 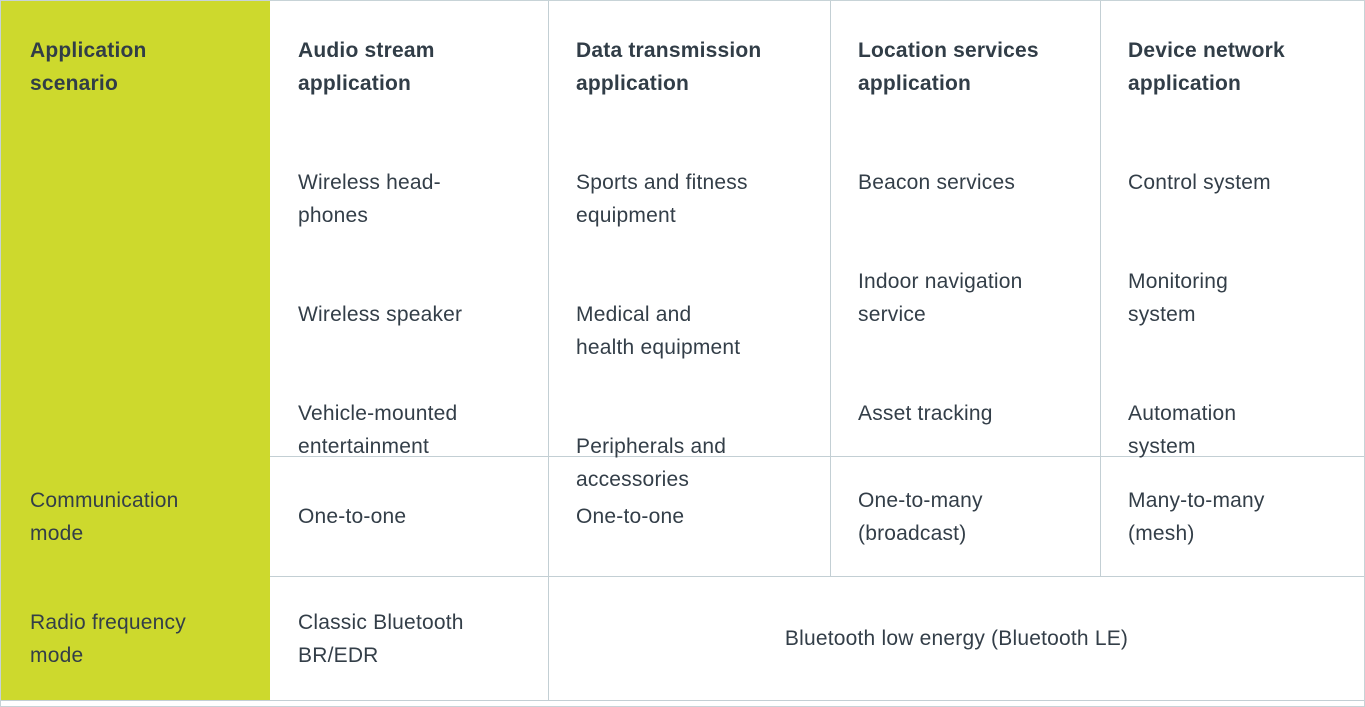 I want to click on scenario-item: Indoor navigation service, so click(x=940, y=298).